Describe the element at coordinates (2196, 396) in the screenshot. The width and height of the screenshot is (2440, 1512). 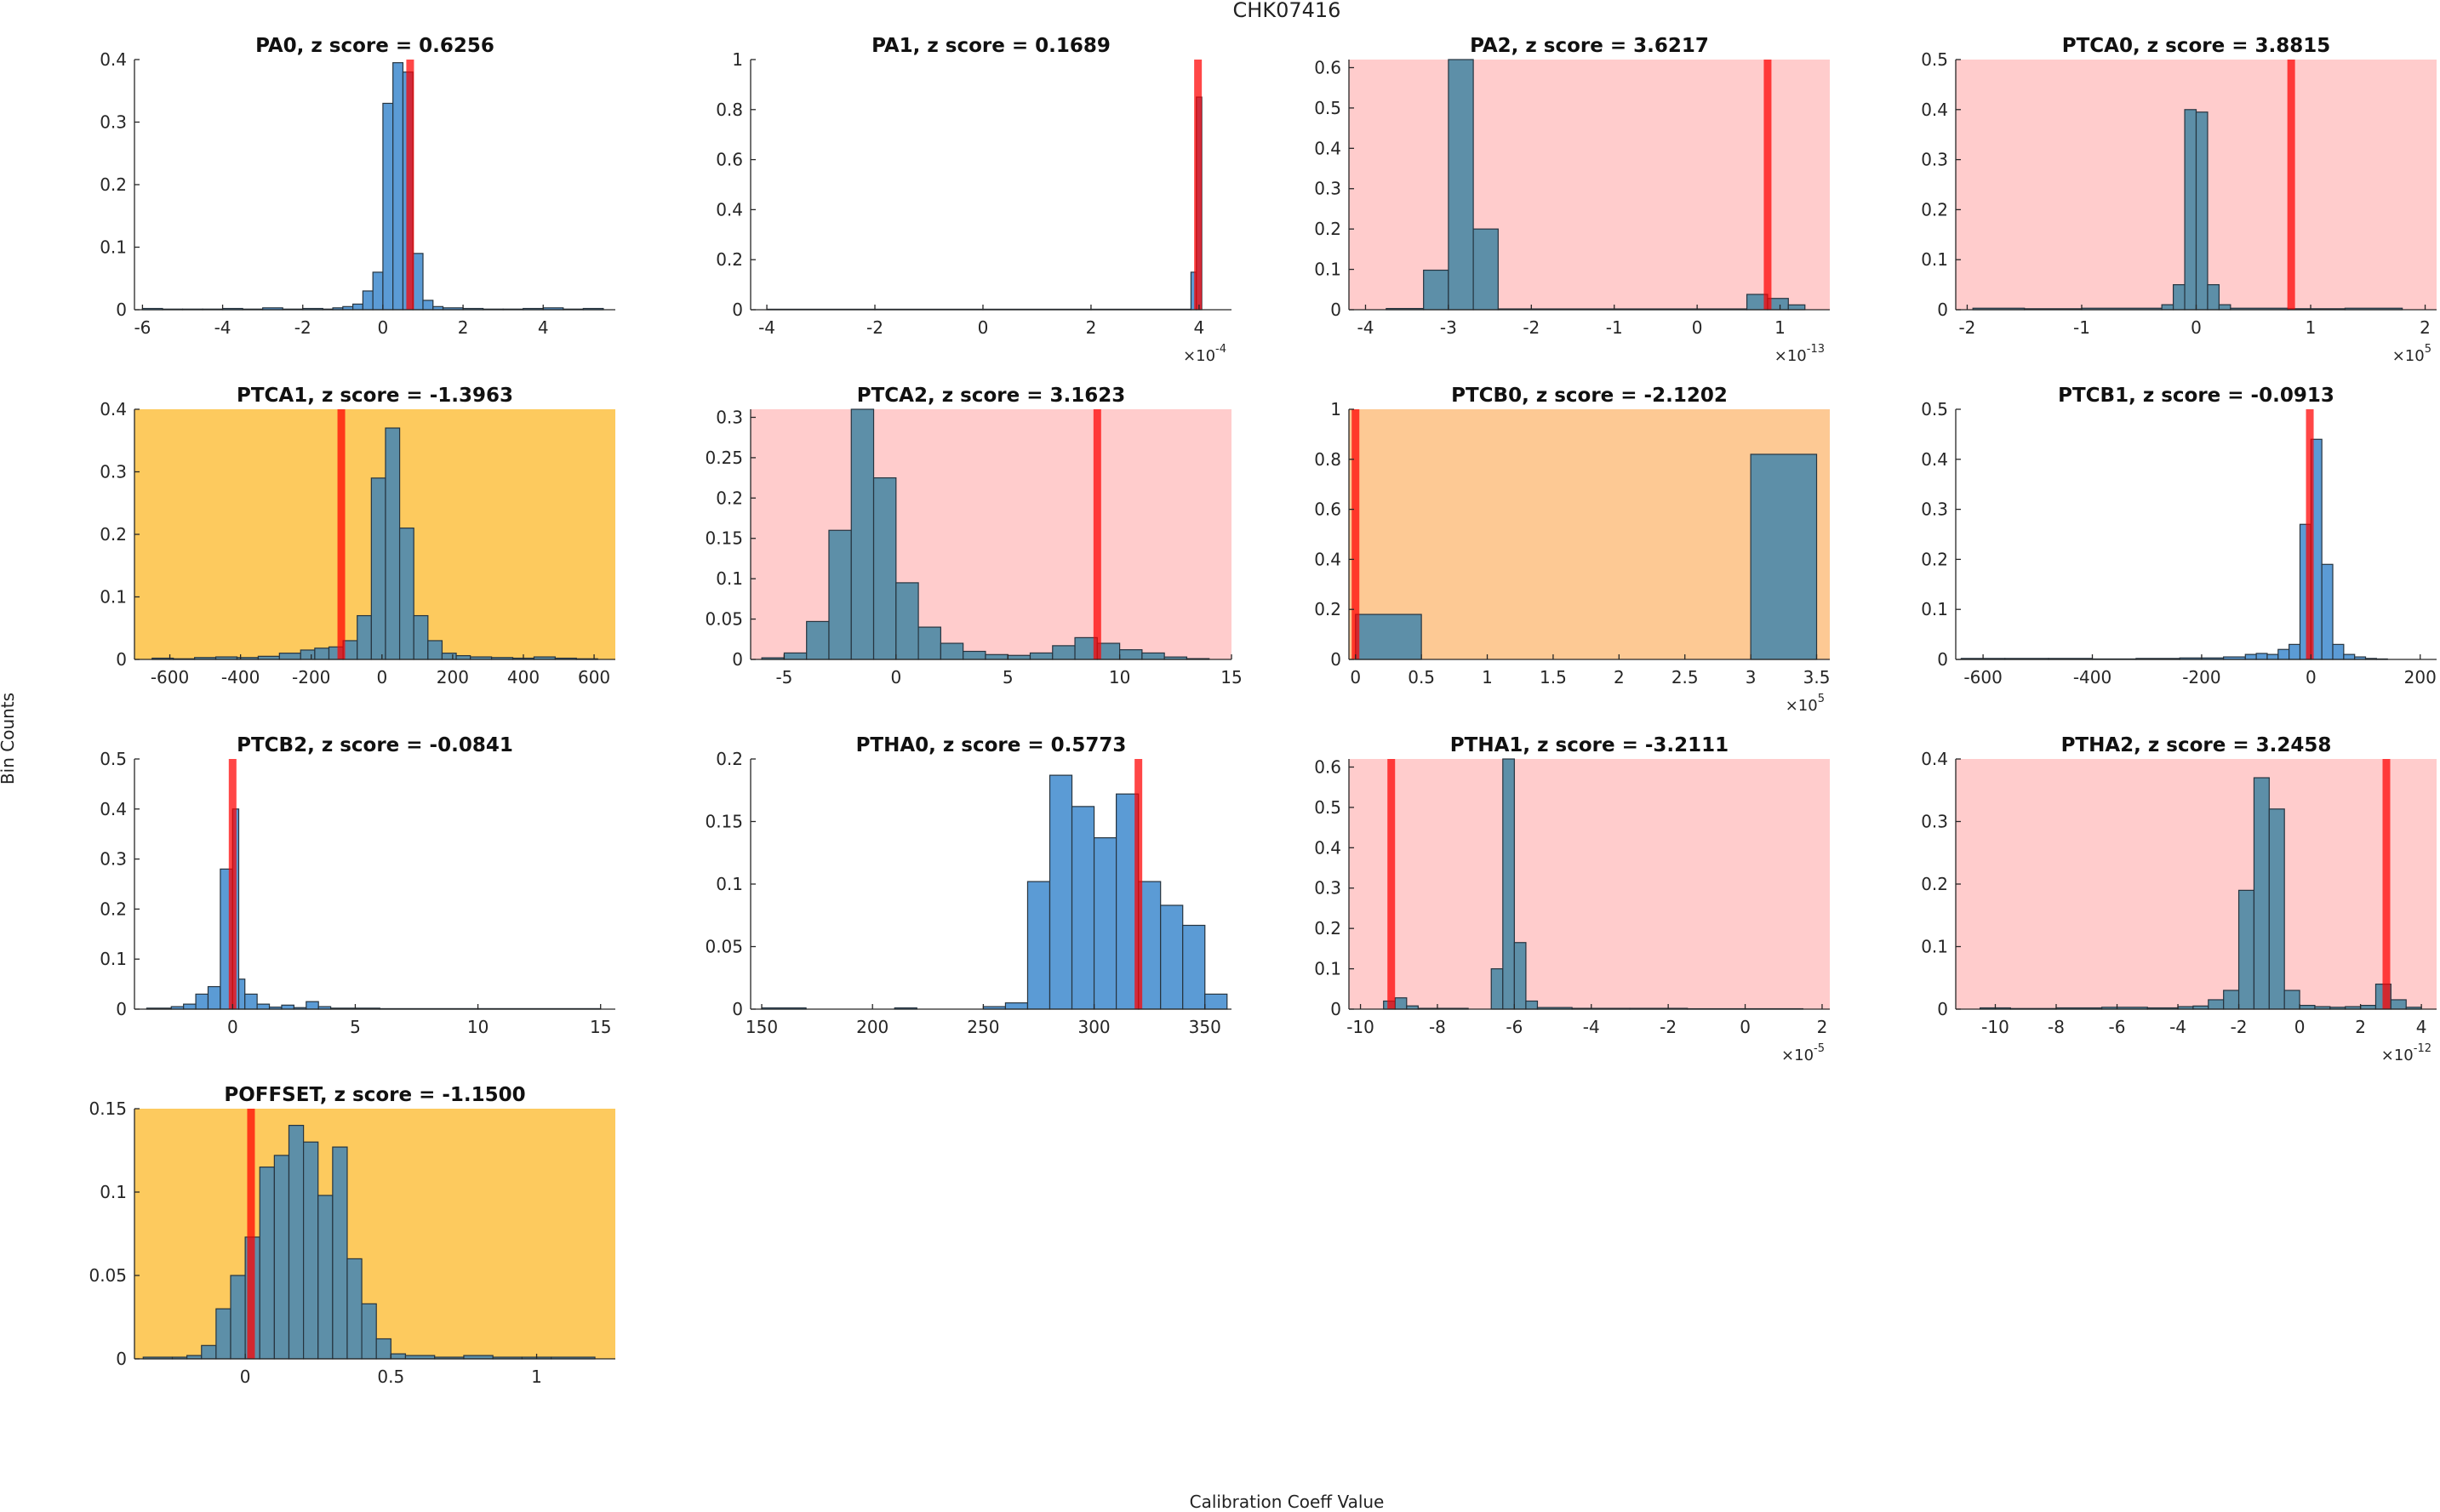
I see `subplot-title: PTCB1, z score = -0.0913` at that location.